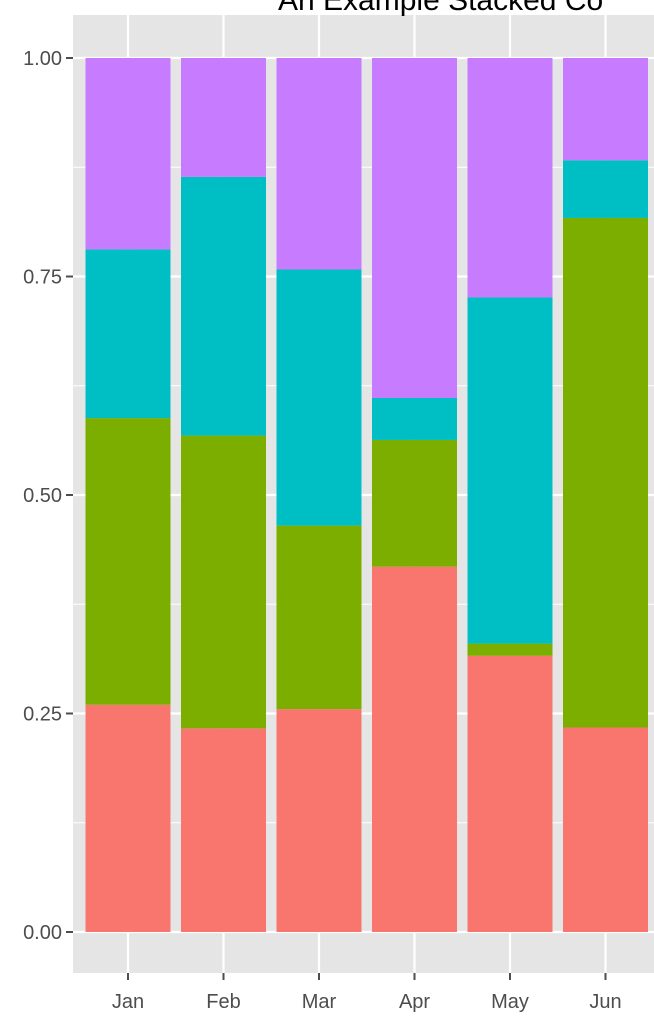 This screenshot has width=654, height=1026. I want to click on y-tick-label: 1.00, so click(42, 59).